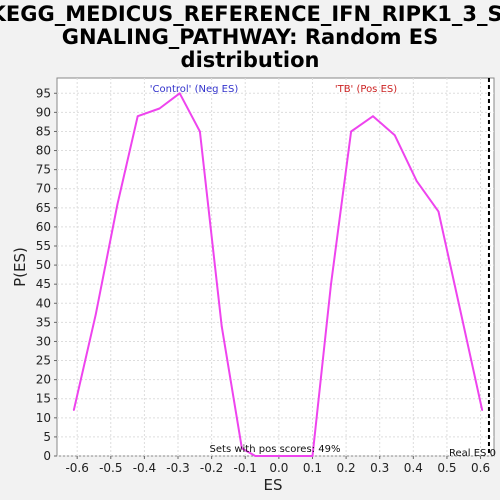  Describe the element at coordinates (43, 303) in the screenshot. I see `y-tick-label-8: 40` at that location.